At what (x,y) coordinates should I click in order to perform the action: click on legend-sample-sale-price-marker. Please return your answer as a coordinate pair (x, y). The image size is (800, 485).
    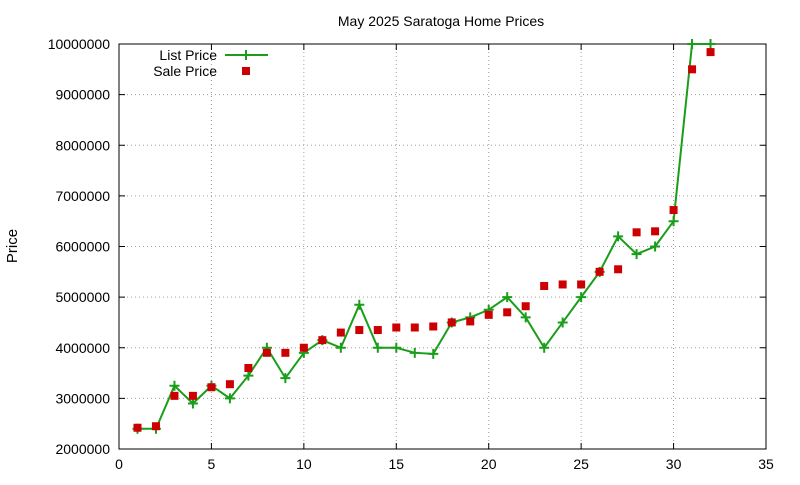
    Looking at the image, I should click on (246, 71).